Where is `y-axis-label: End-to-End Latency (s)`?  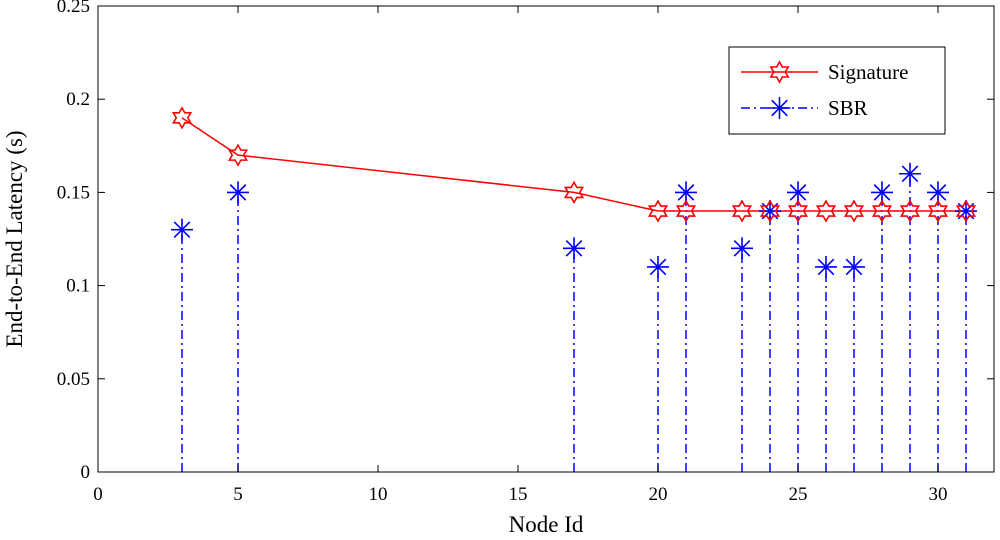 y-axis-label: End-to-End Latency (s) is located at coordinates (14, 238).